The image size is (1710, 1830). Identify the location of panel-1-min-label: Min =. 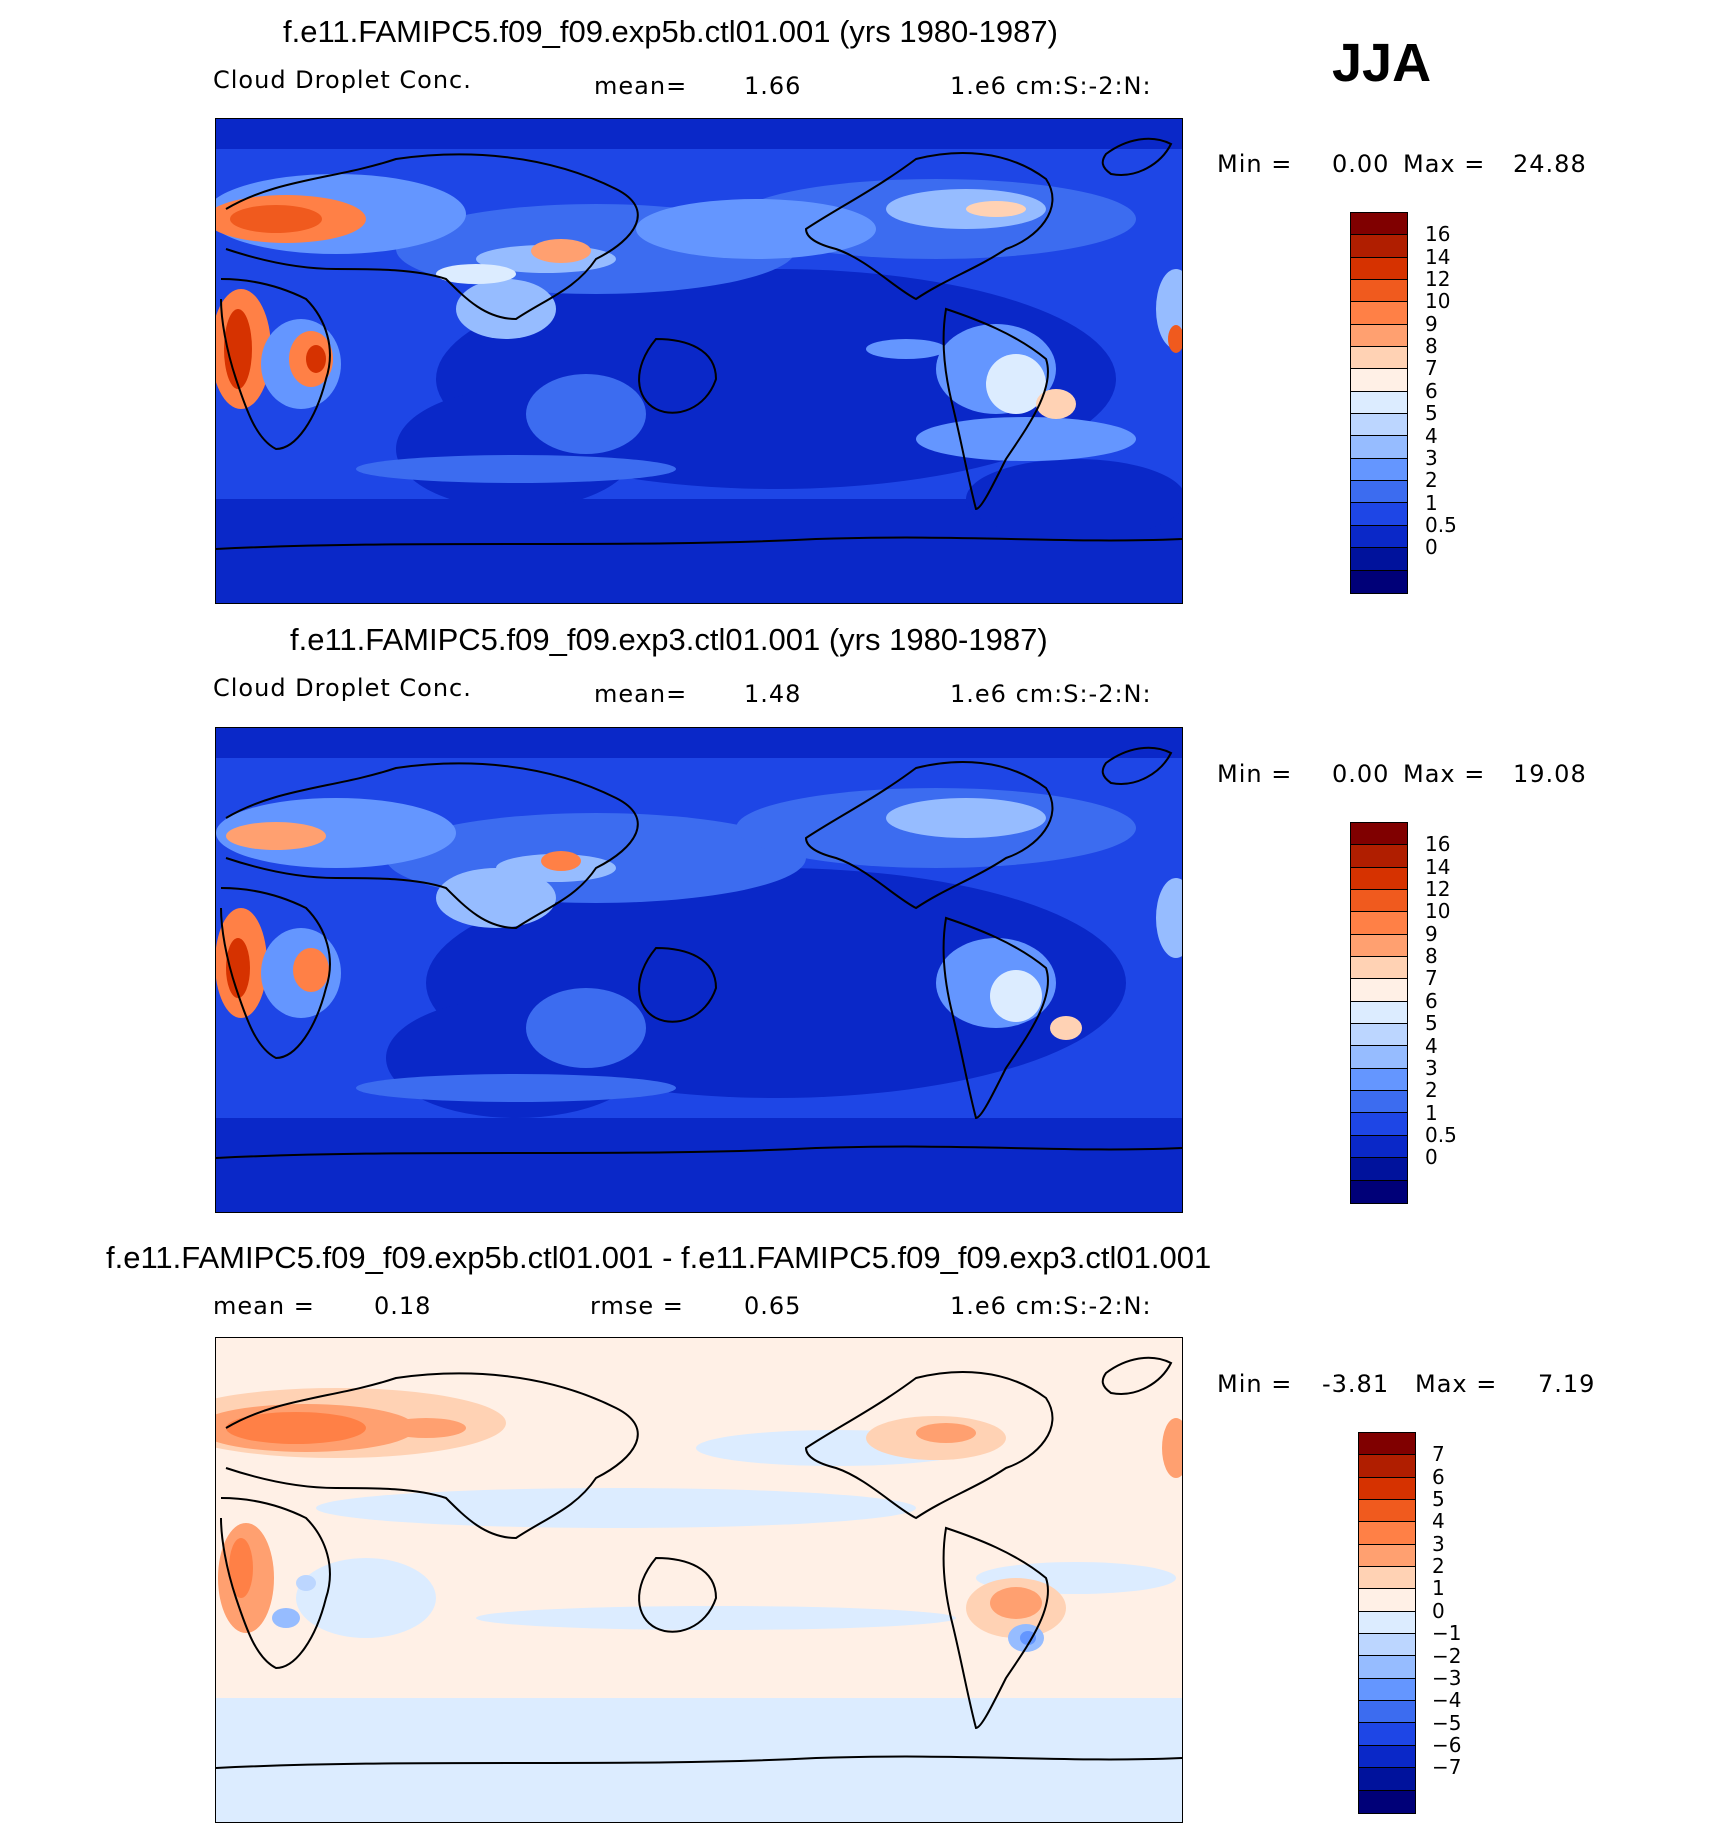
(1255, 164).